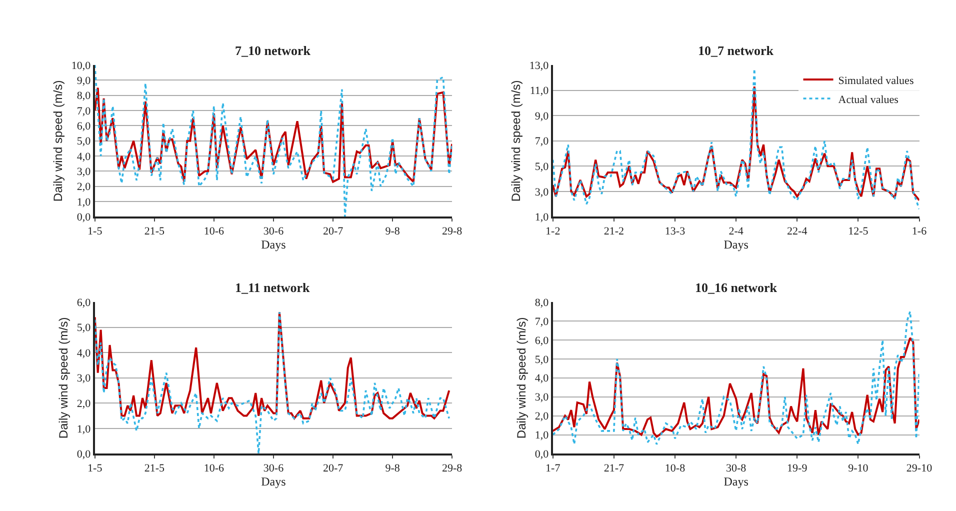 The width and height of the screenshot is (956, 511). I want to click on legend-label: Simulated values, so click(876, 80).